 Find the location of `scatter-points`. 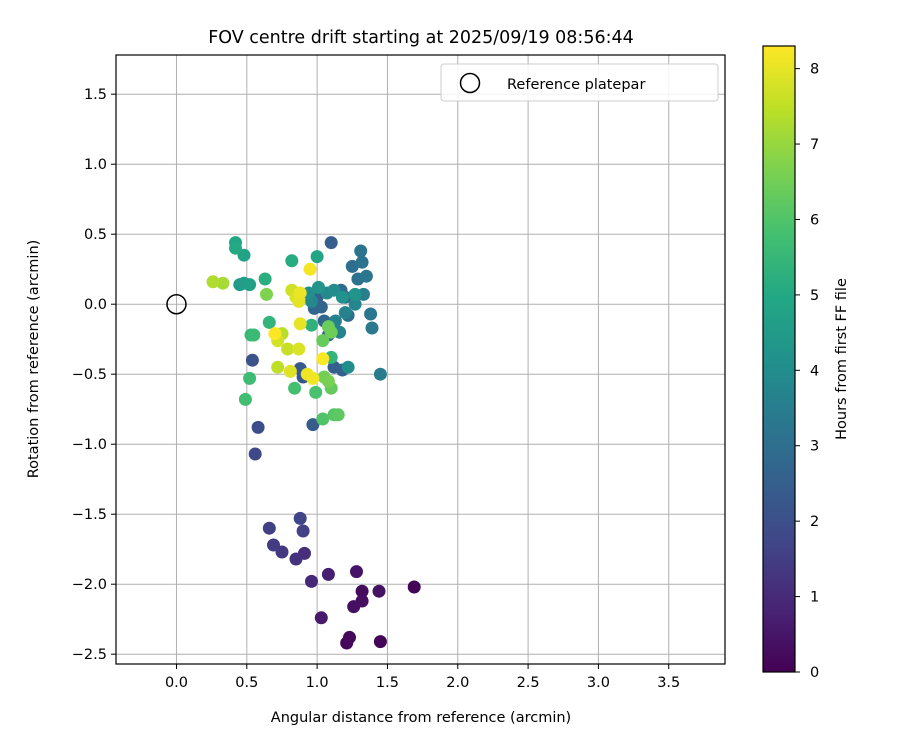

scatter-points is located at coordinates (313, 443).